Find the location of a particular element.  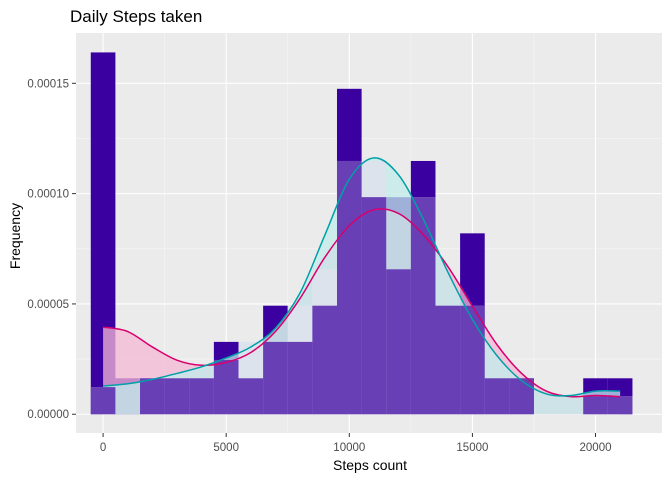

x-tick-label: 0 is located at coordinates (103, 448).